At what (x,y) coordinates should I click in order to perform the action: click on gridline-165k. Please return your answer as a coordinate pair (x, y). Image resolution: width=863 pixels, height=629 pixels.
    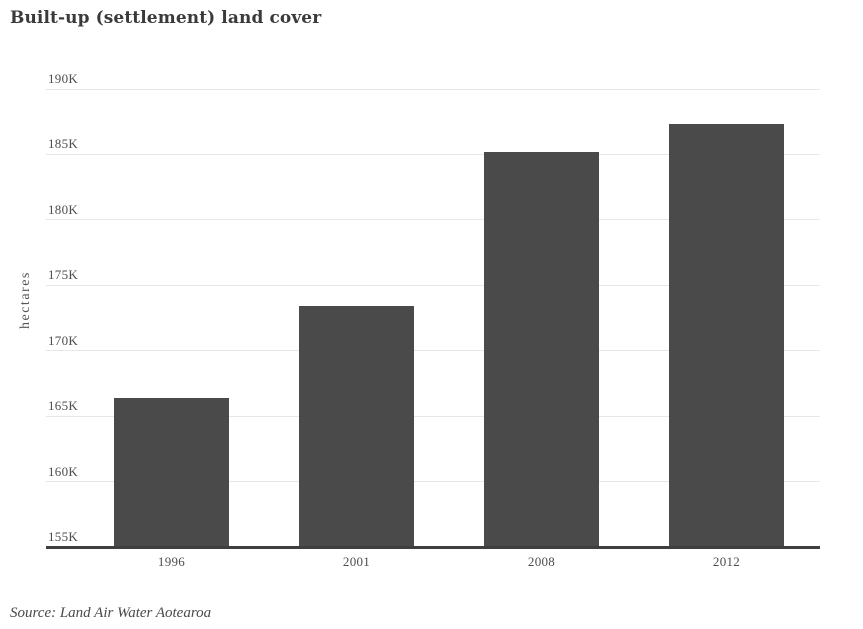
    Looking at the image, I should click on (433, 416).